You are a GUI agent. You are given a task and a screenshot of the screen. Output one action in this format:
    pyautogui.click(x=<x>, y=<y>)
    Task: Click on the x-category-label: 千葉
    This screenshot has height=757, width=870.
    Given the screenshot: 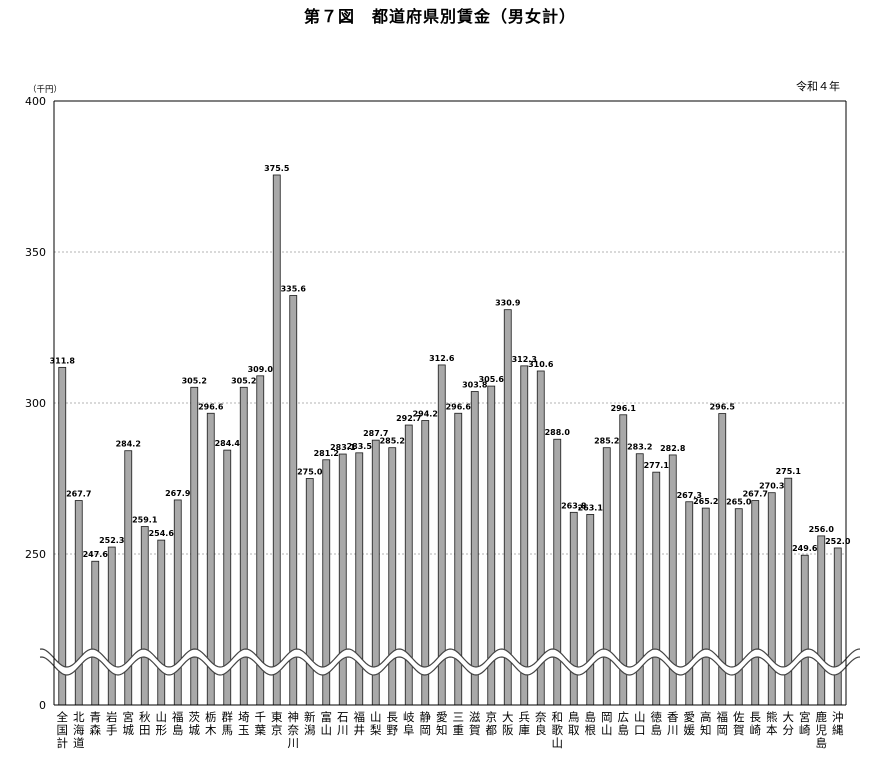 What is the action you would take?
    pyautogui.click(x=261, y=723)
    